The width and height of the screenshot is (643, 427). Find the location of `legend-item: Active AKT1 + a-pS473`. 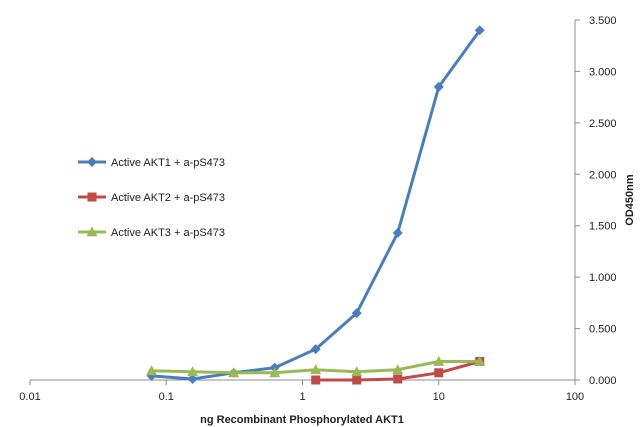

legend-item: Active AKT1 + a-pS473 is located at coordinates (151, 163).